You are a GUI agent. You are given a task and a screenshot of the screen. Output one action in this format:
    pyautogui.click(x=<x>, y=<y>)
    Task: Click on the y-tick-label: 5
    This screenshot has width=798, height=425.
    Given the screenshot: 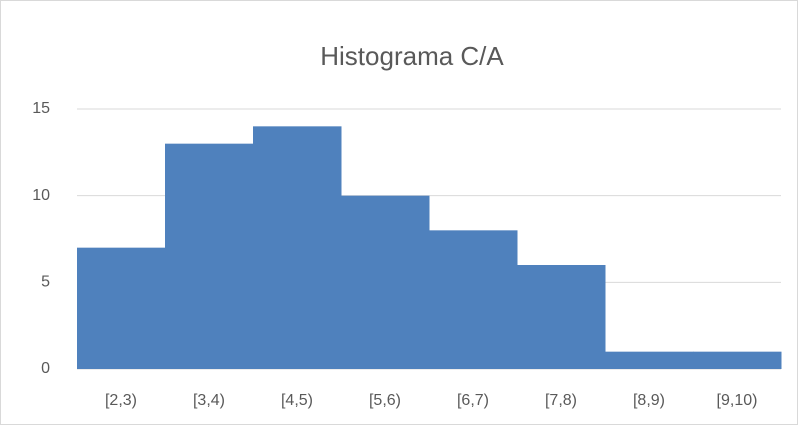 What is the action you would take?
    pyautogui.click(x=45, y=282)
    